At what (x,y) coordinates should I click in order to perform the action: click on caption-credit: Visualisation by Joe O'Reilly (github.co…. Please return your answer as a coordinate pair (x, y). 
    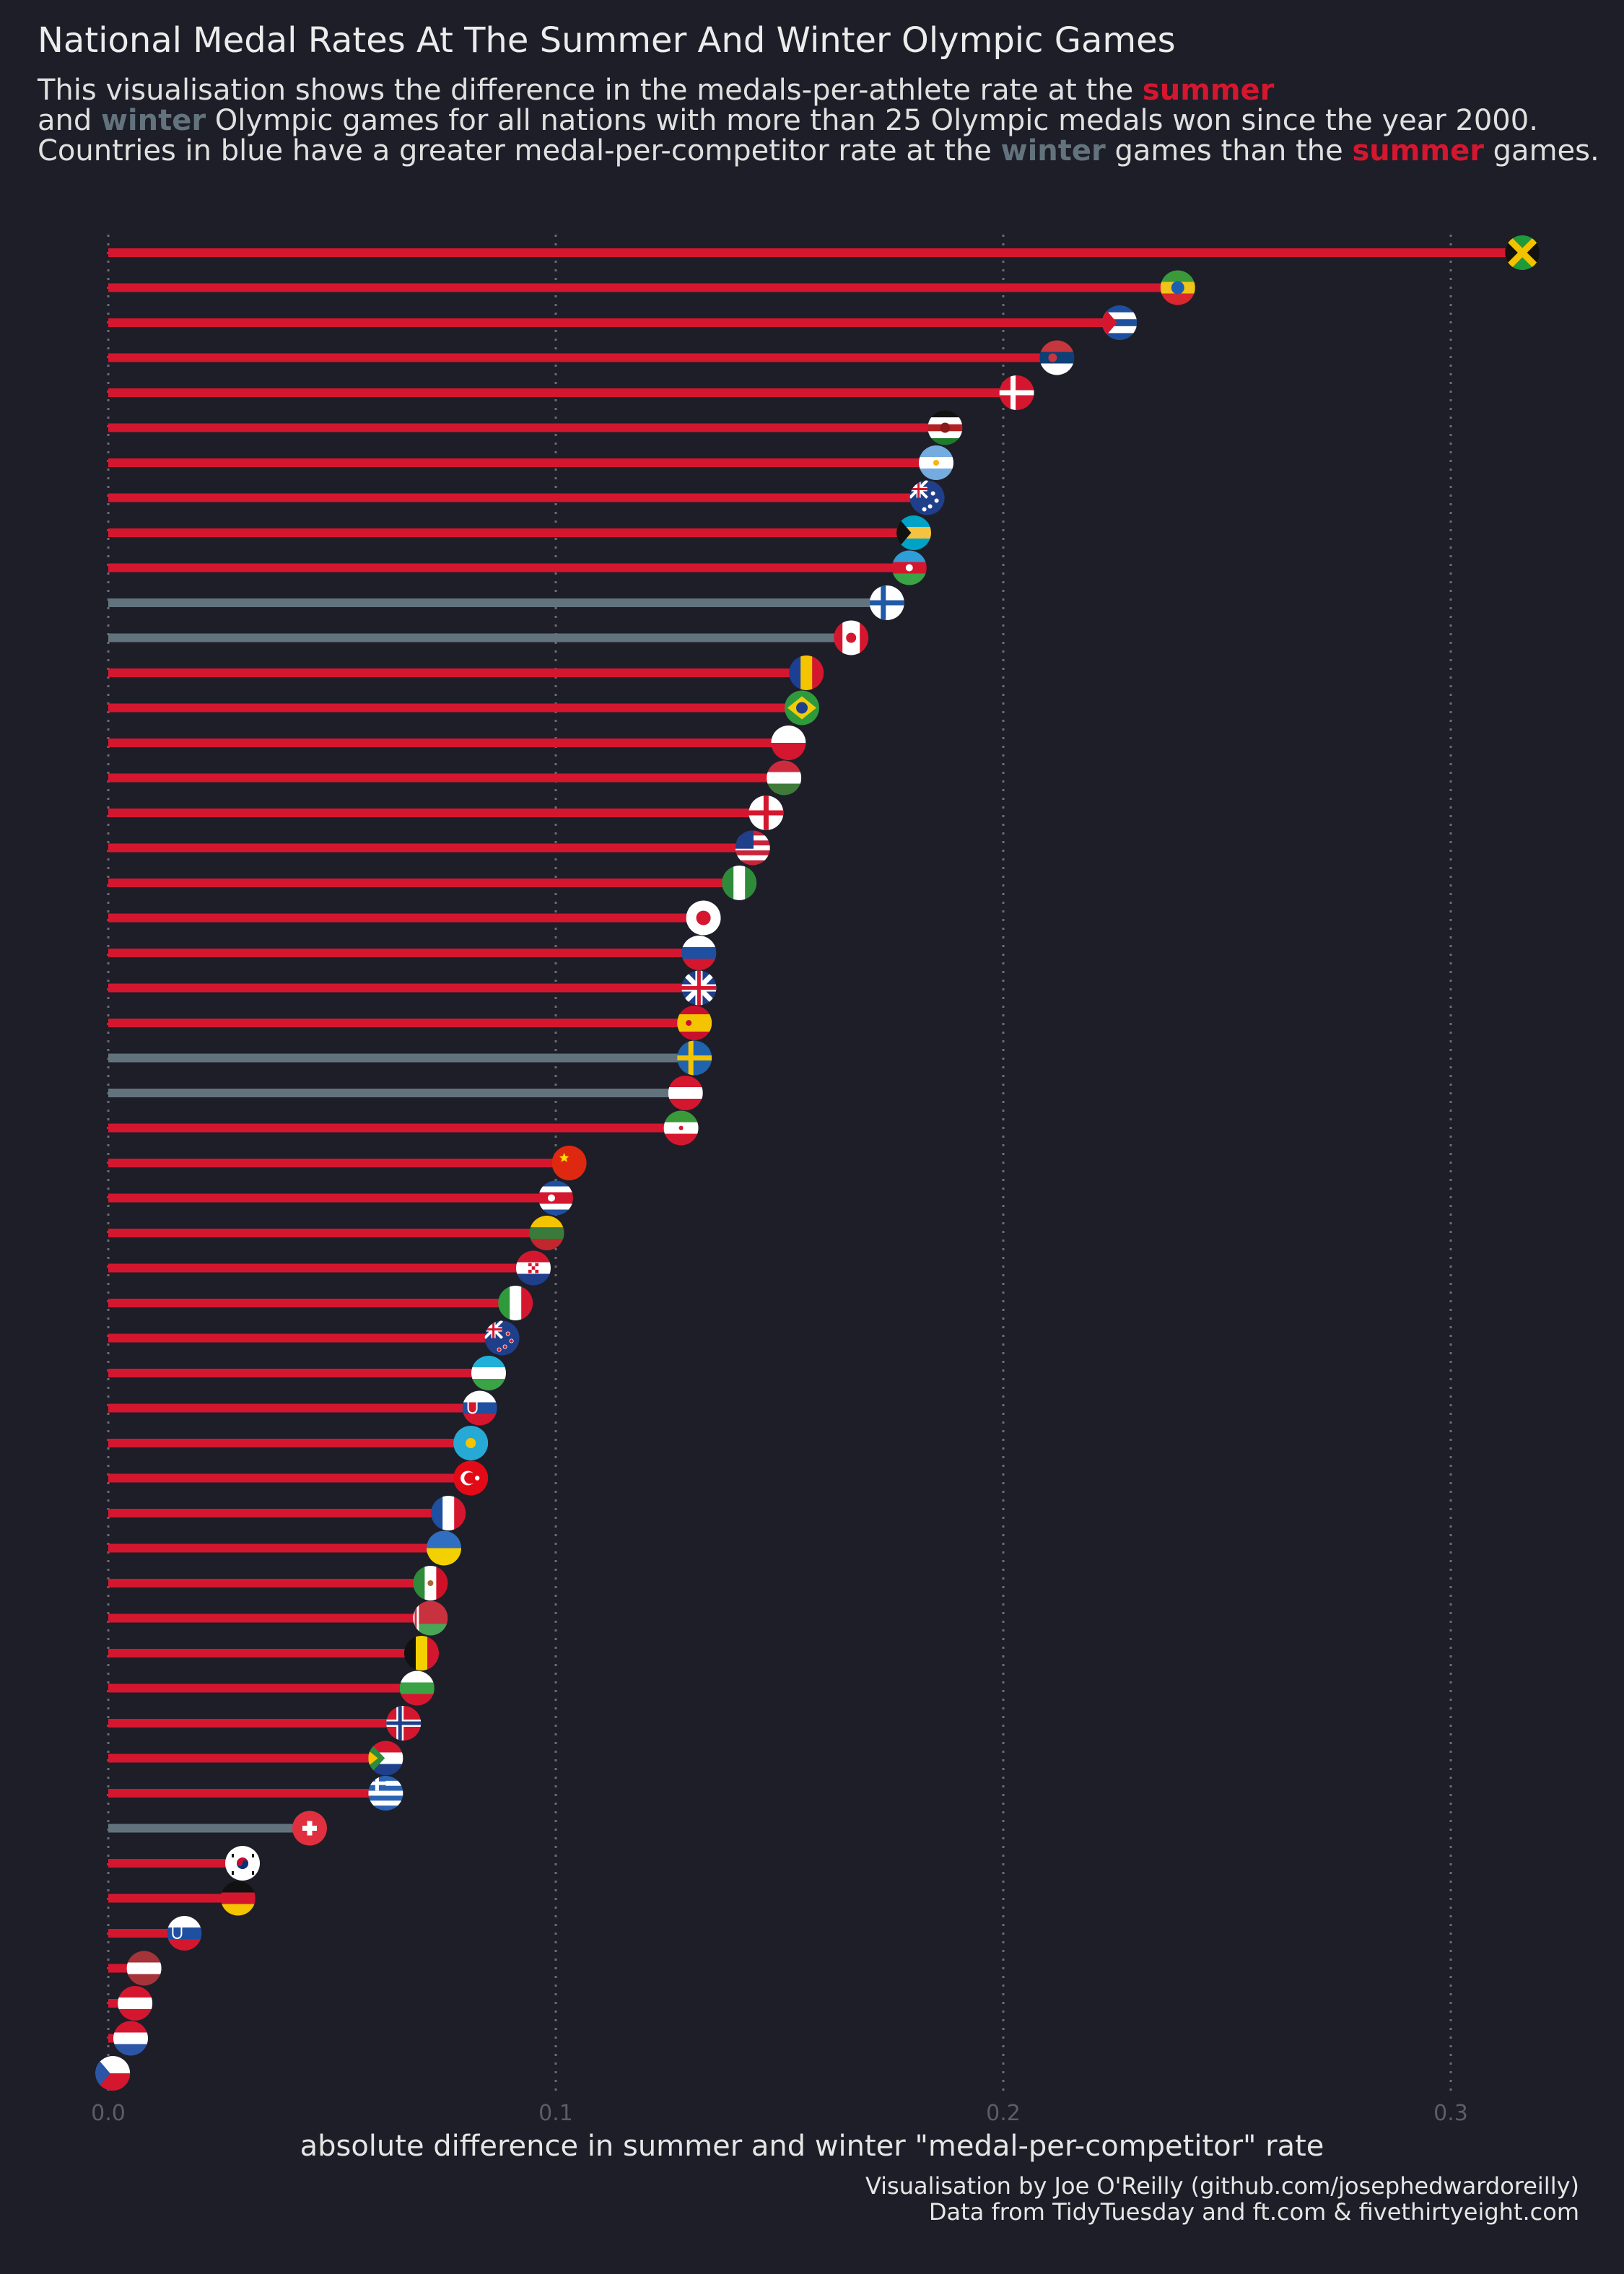
    Looking at the image, I should click on (1222, 2186).